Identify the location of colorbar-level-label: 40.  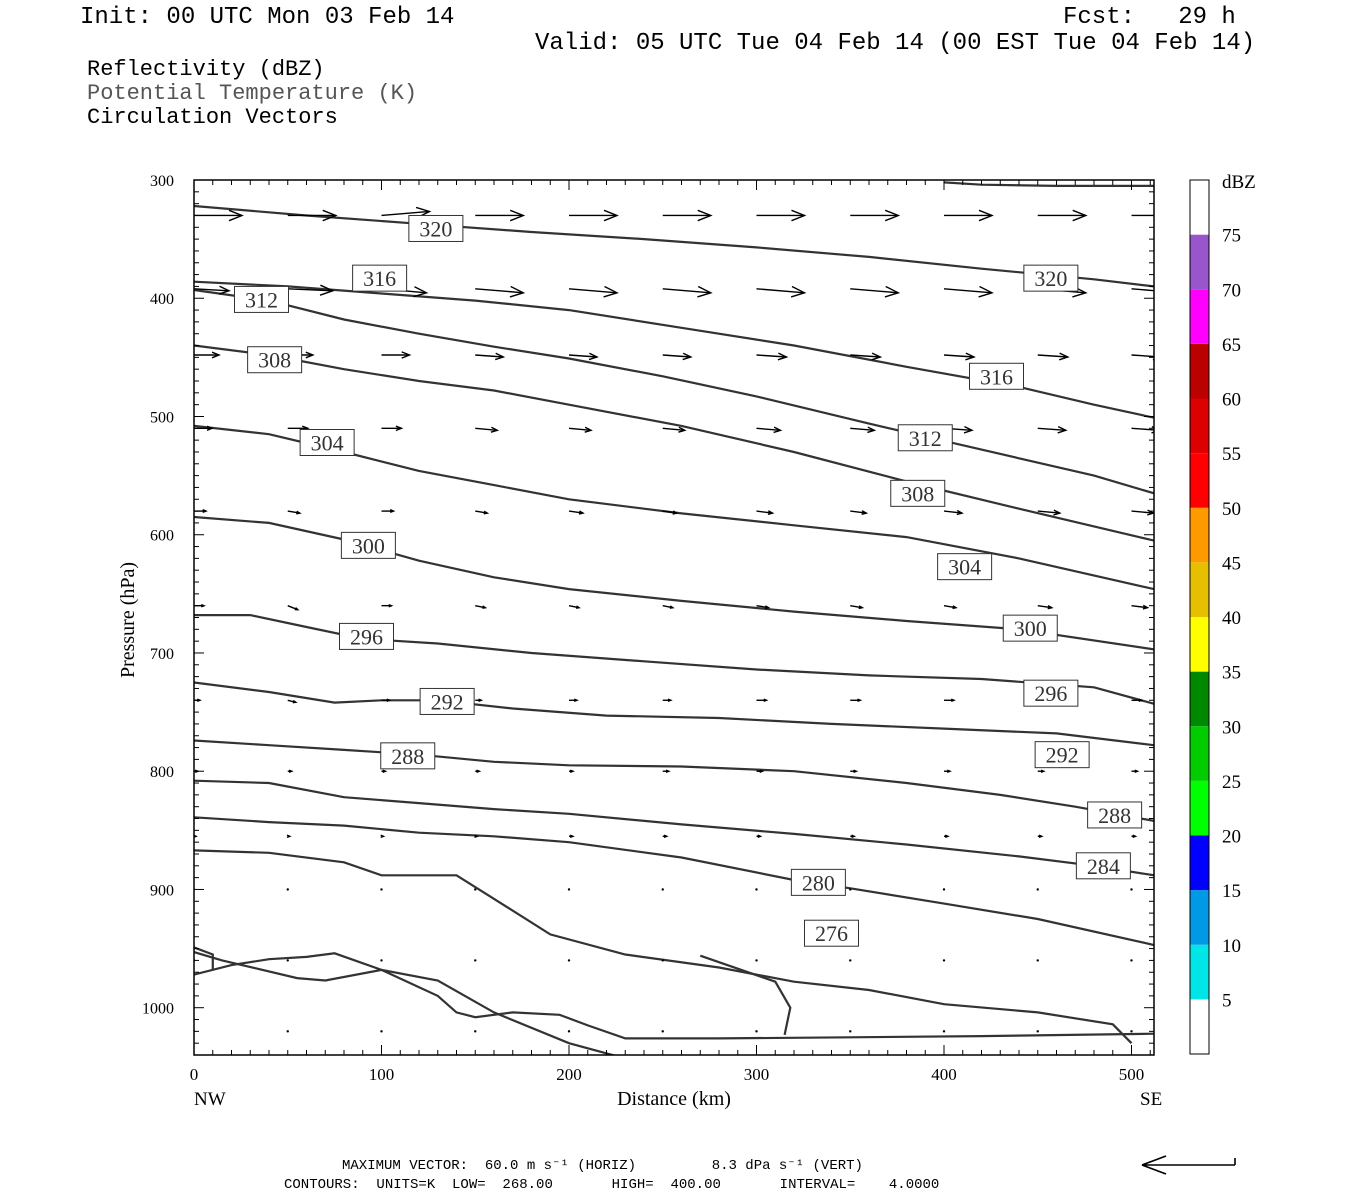
(1231, 618).